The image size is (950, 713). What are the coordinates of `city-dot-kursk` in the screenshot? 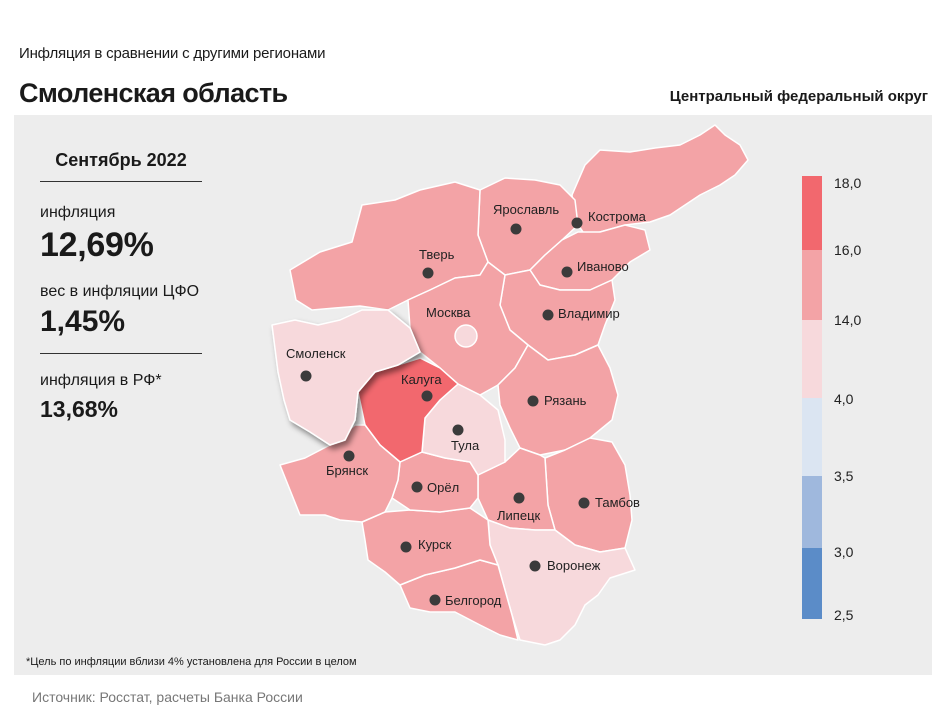 It's located at (406, 547).